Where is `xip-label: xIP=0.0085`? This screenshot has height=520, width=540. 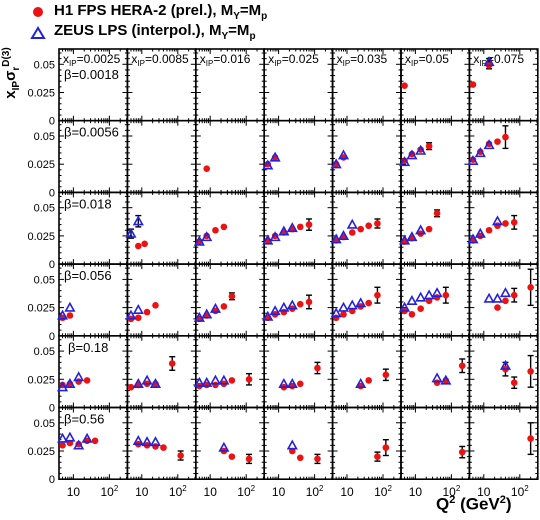 xip-label: xIP=0.0085 is located at coordinates (160, 60).